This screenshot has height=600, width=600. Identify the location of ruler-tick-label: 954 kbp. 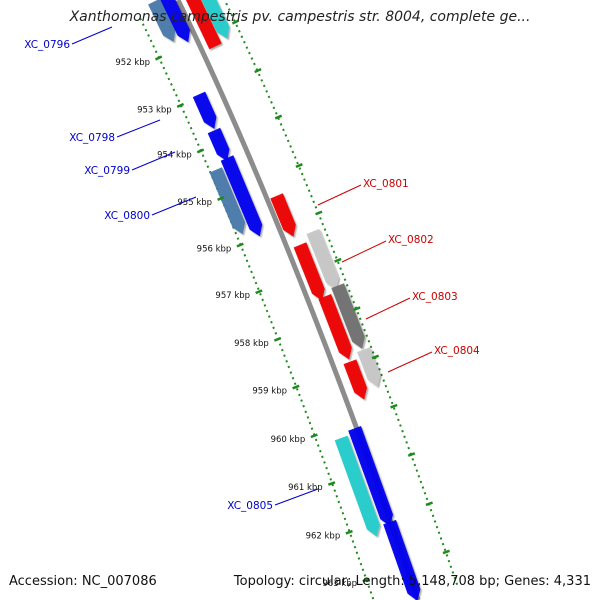
(174, 156).